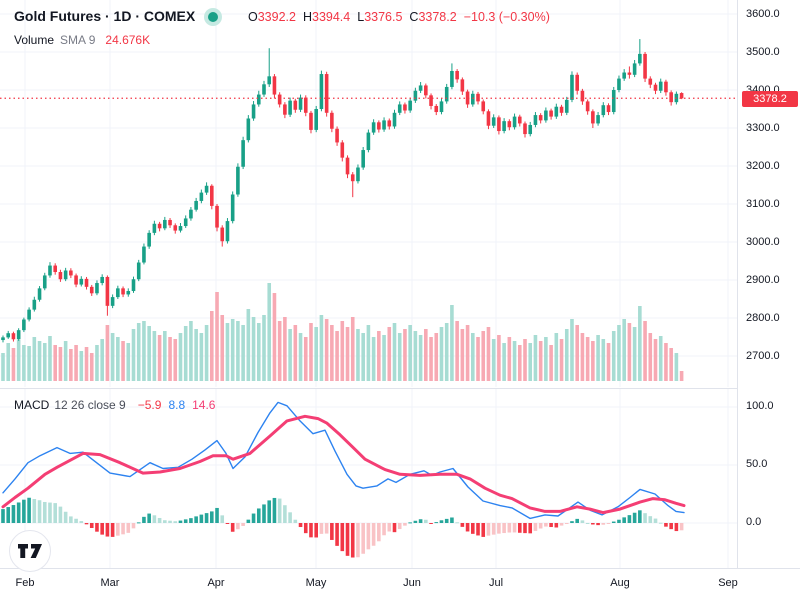 The width and height of the screenshot is (800, 600). Describe the element at coordinates (620, 583) in the screenshot. I see `month-label-aug: Aug` at that location.